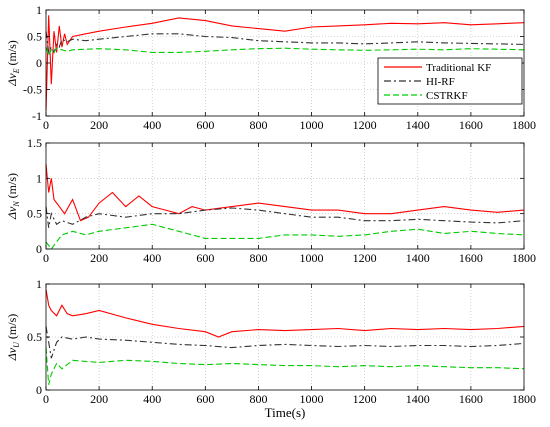 This screenshot has width=550, height=427. What do you see at coordinates (13, 196) in the screenshot?
I see `y-axis-label: ΔvN (m/s)` at bounding box center [13, 196].